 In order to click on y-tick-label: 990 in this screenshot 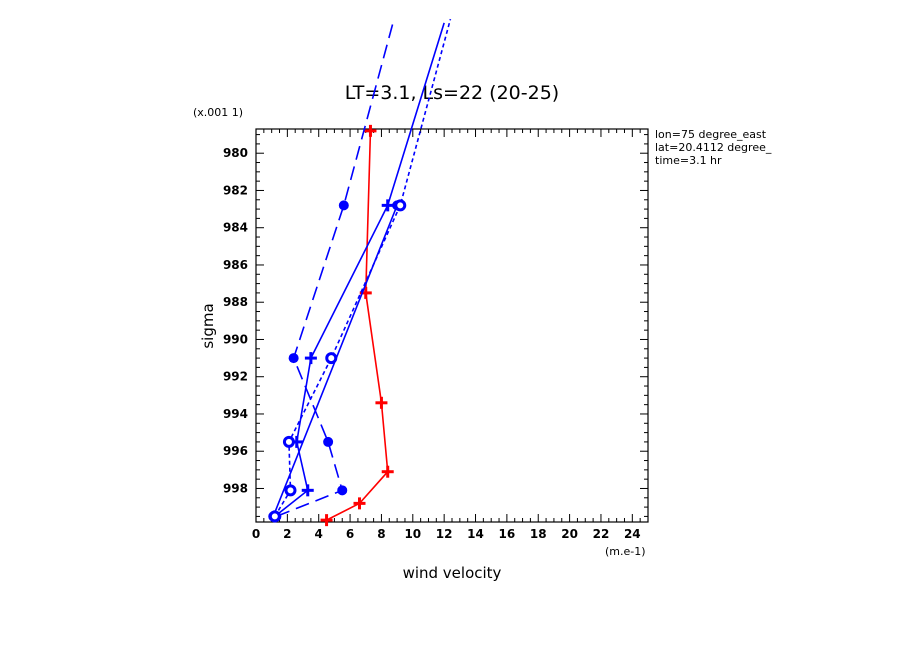, I will do `click(235, 339)`.